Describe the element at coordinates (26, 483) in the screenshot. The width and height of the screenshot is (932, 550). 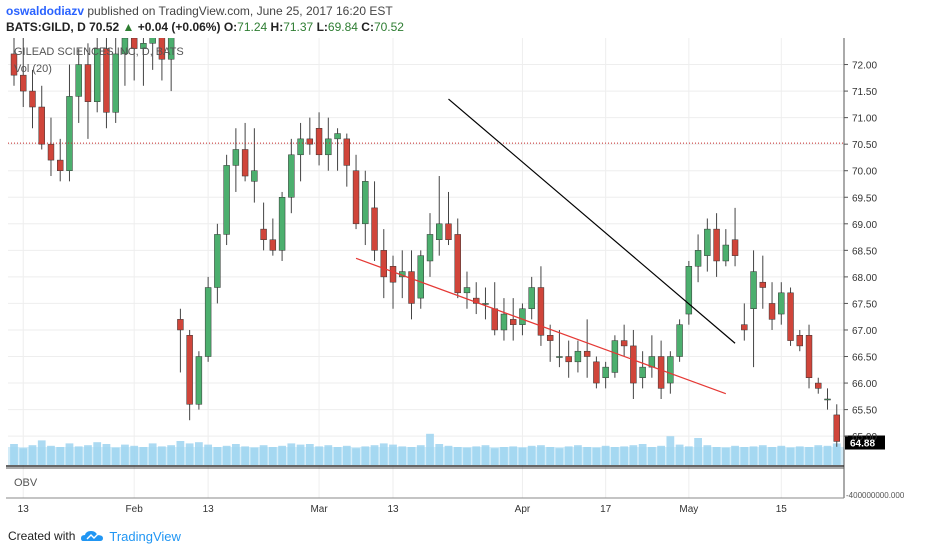
I see `obv-label: OBV` at that location.